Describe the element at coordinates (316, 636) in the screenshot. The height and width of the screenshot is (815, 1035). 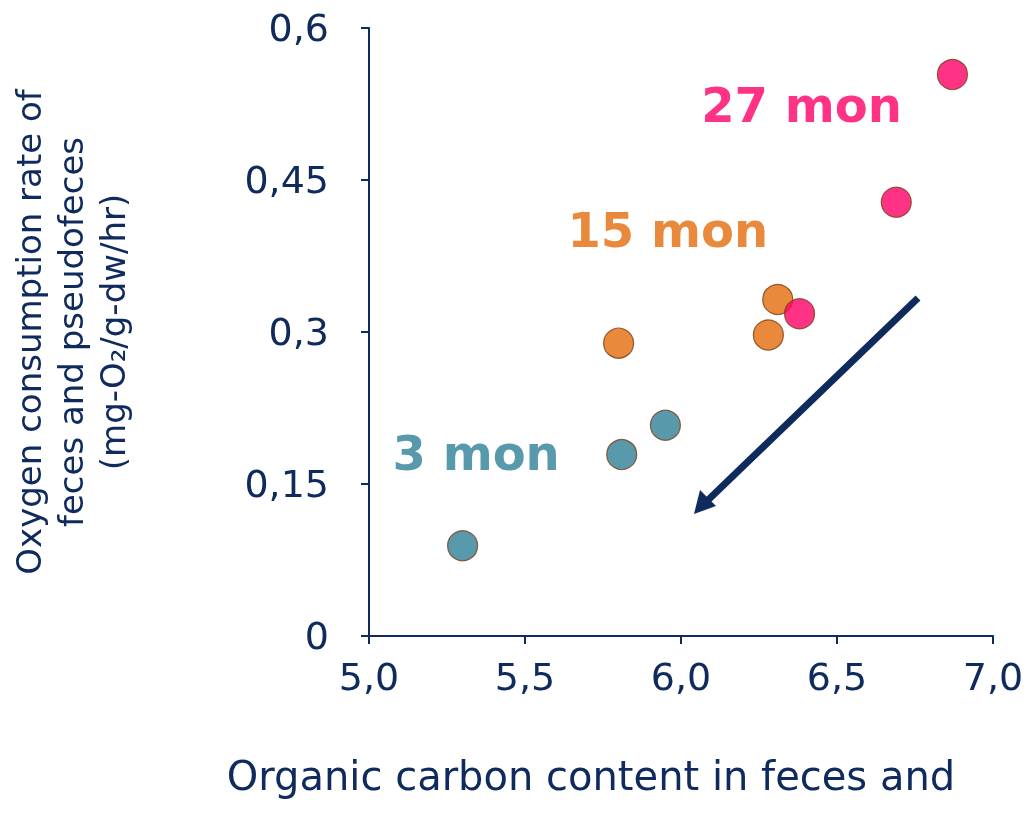
I see `y-tick-label: 0` at that location.